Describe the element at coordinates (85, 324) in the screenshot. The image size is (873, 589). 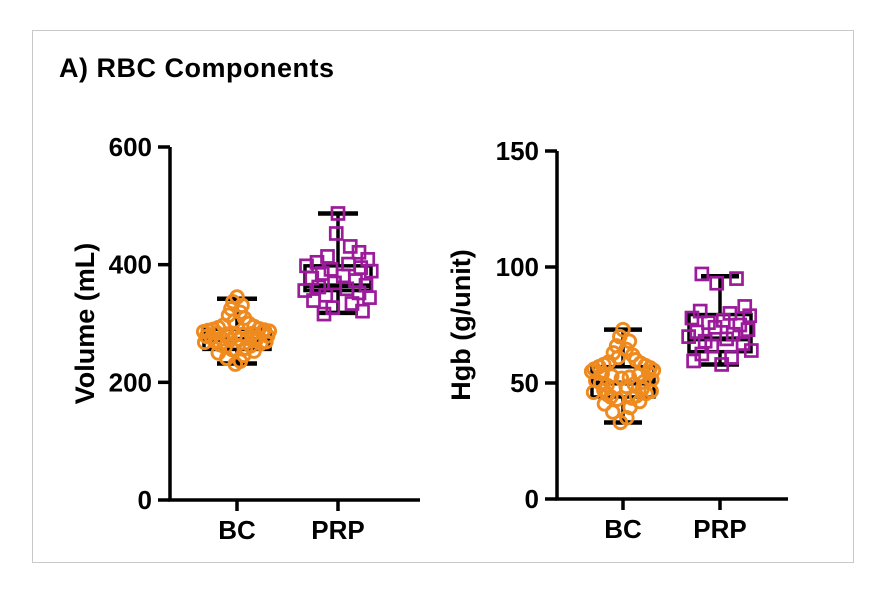
I see `y-axis-title: Volume (mL)` at that location.